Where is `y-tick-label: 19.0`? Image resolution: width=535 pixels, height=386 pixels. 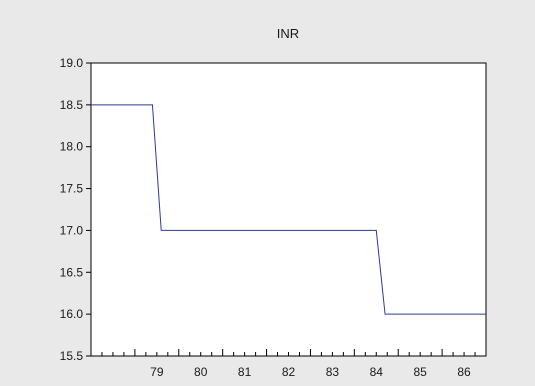
y-tick-label: 19.0 is located at coordinates (72, 63).